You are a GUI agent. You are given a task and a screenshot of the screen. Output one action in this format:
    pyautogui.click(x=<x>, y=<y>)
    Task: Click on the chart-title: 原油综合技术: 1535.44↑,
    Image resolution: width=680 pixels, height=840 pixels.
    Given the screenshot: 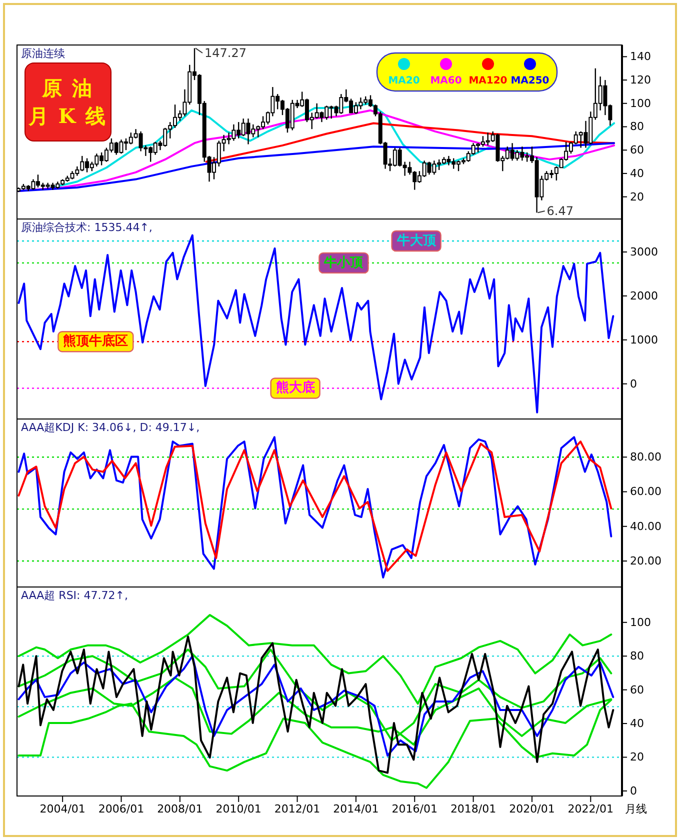 What is the action you would take?
    pyautogui.click(x=86, y=227)
    